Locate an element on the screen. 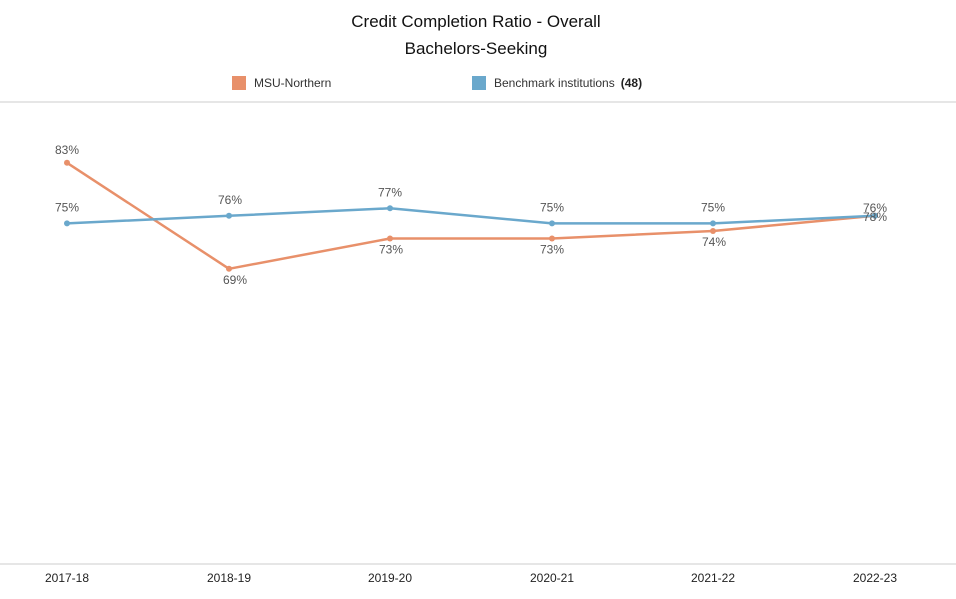 The width and height of the screenshot is (956, 599). data-label: 83% is located at coordinates (67, 150).